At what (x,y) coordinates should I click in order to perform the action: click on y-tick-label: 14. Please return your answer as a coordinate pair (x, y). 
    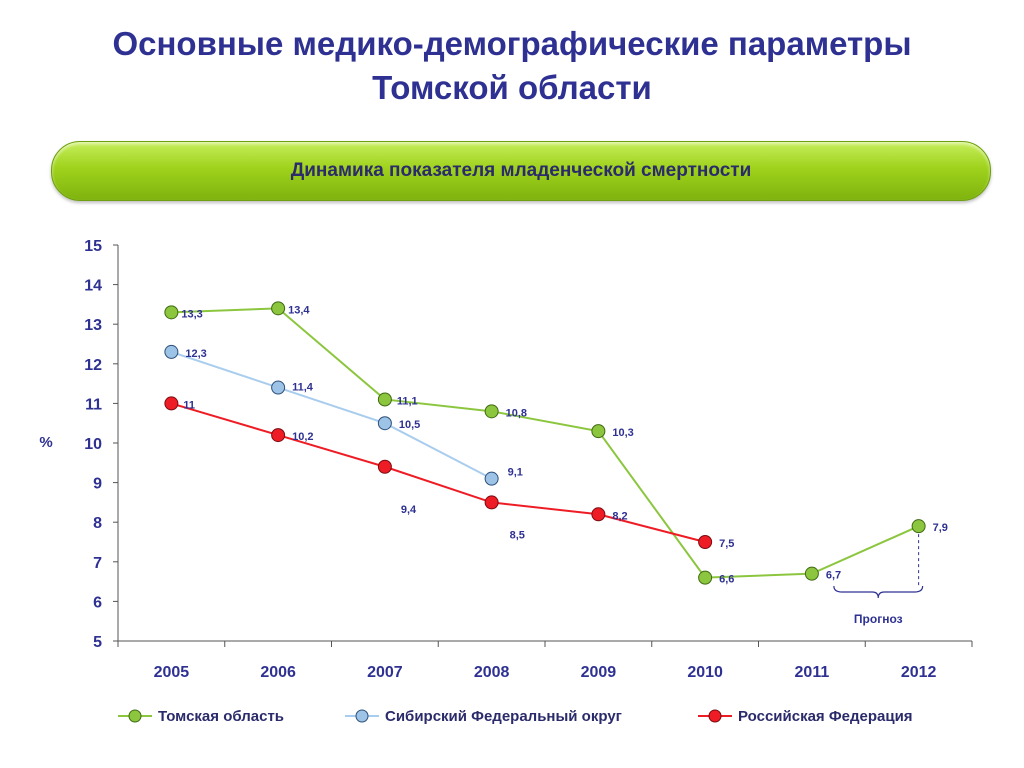
    Looking at the image, I should click on (93, 286).